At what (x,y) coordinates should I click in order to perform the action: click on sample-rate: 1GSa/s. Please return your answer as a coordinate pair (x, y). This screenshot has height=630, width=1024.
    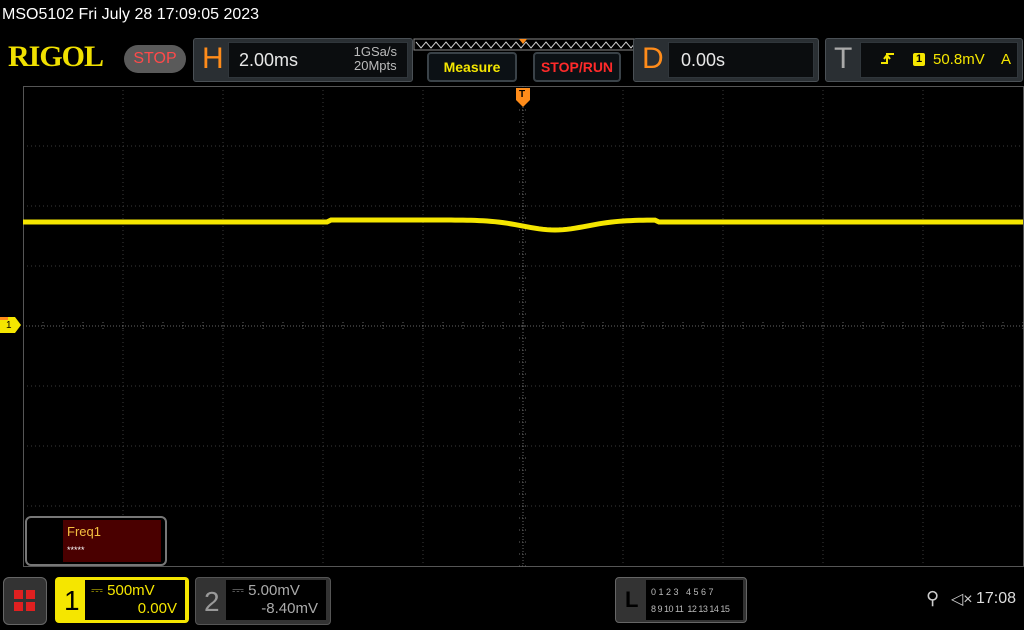
    Looking at the image, I should click on (375, 51).